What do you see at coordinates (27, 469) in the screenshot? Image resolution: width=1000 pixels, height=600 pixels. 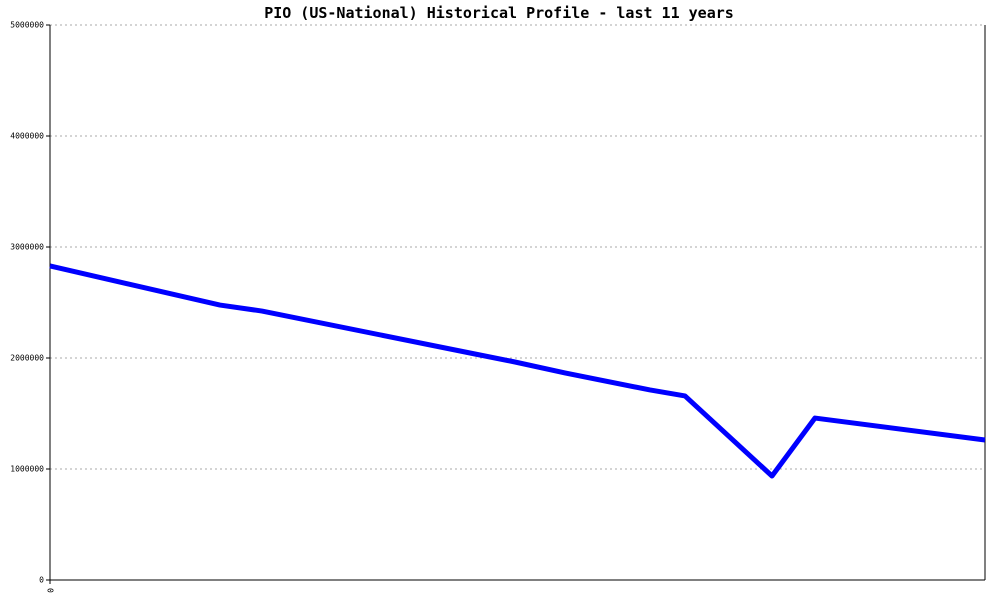 I see `y-tick-label: 1000000` at bounding box center [27, 469].